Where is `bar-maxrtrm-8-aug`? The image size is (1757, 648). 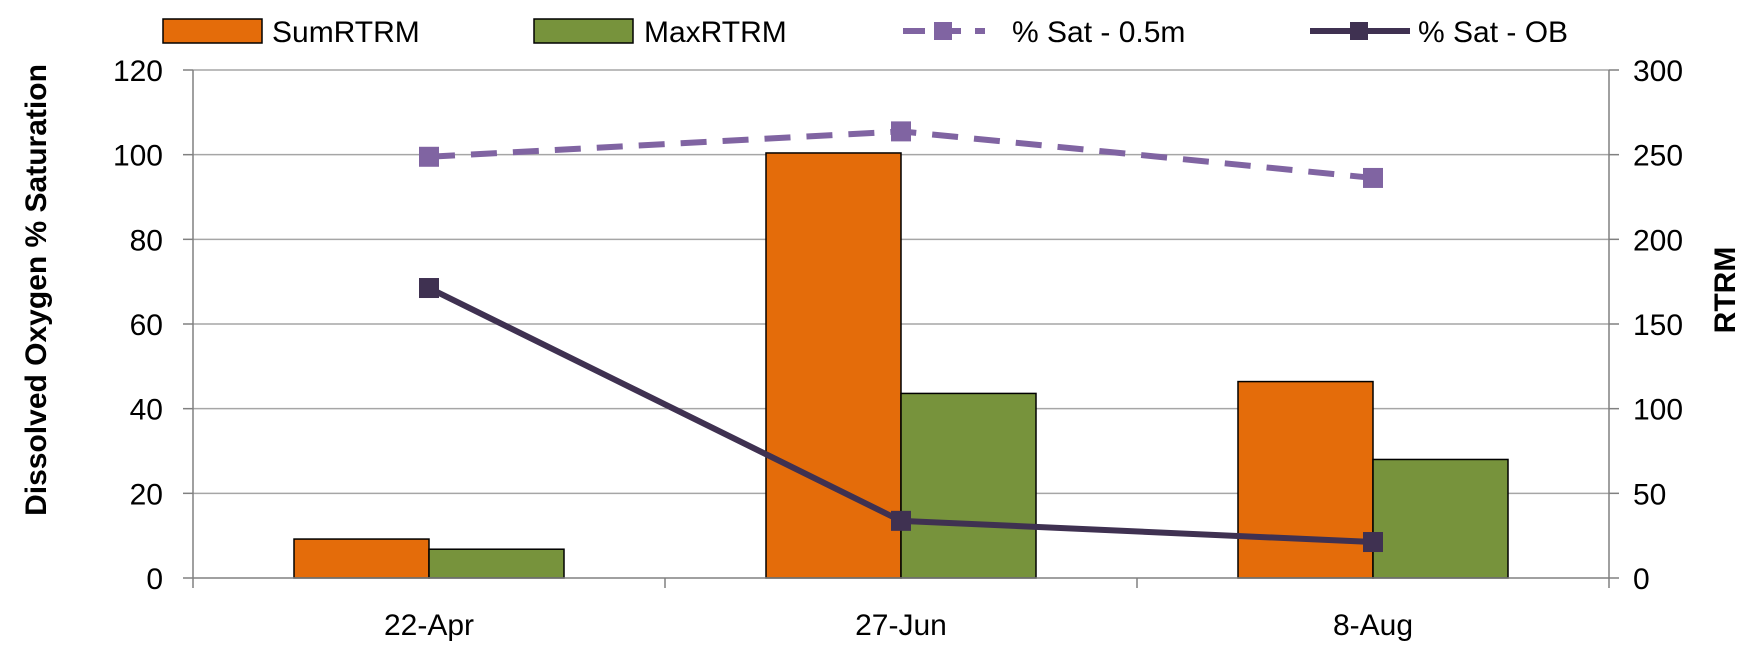 bar-maxrtrm-8-aug is located at coordinates (1440, 518).